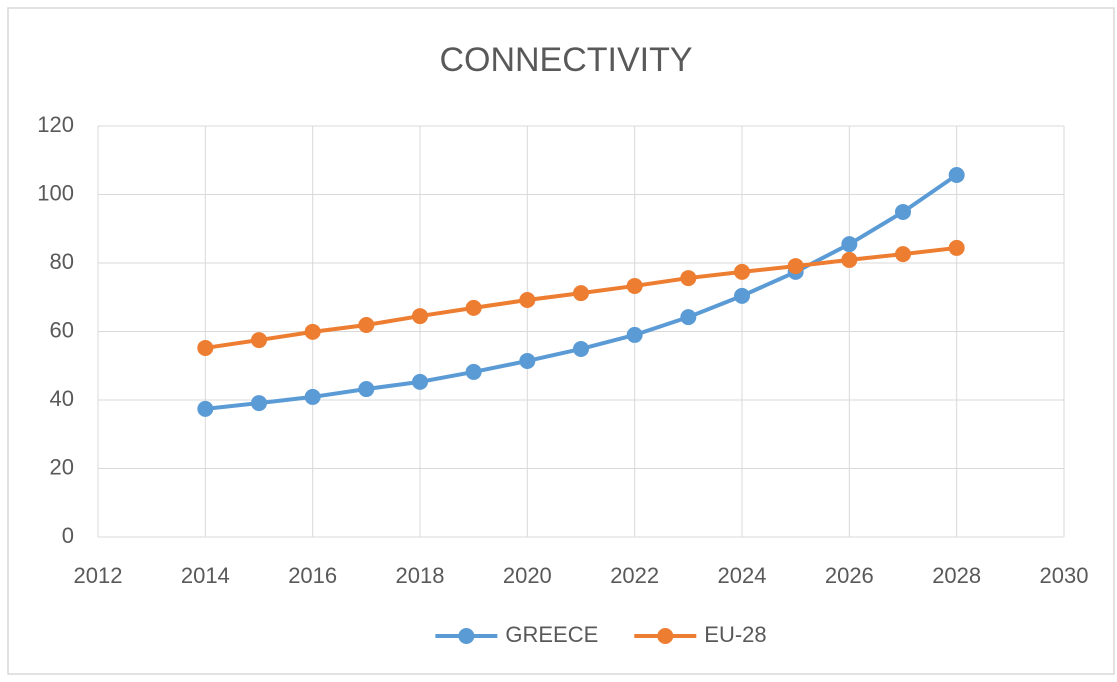 This screenshot has height=682, width=1117. Describe the element at coordinates (312, 575) in the screenshot. I see `x-tick-label: 2016` at that location.